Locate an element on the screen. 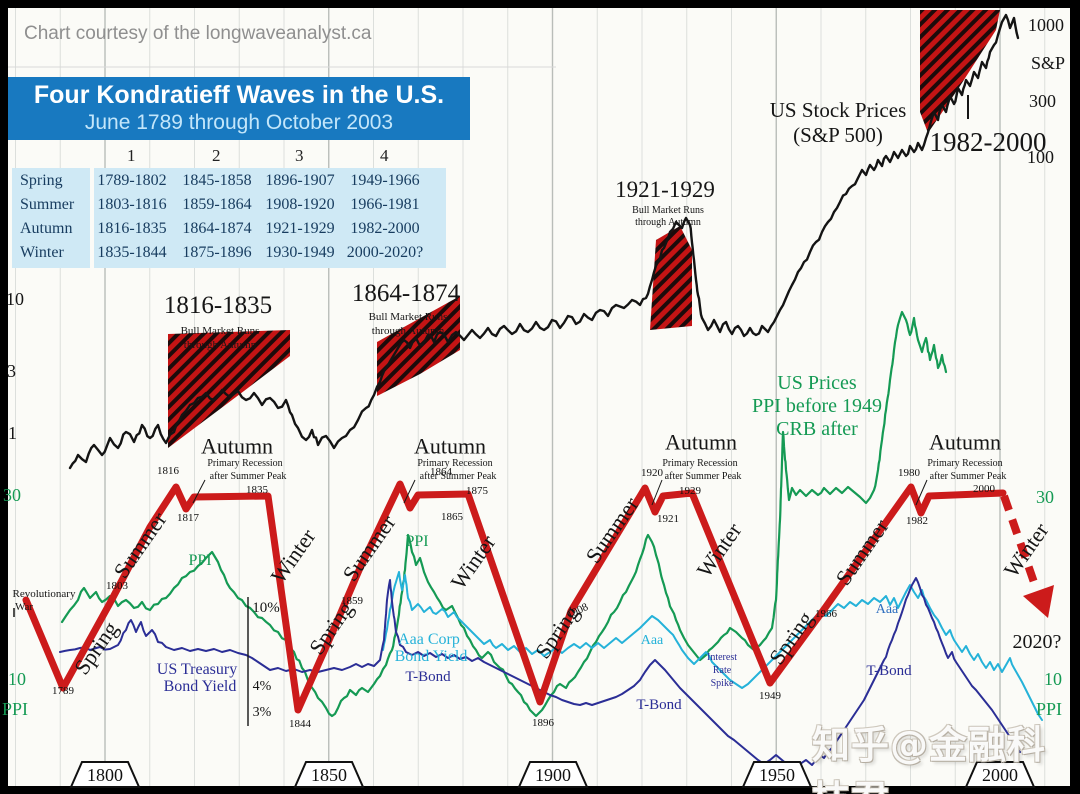 This screenshot has height=794, width=1080. table-period-cell: 2000-2020? is located at coordinates (385, 252).